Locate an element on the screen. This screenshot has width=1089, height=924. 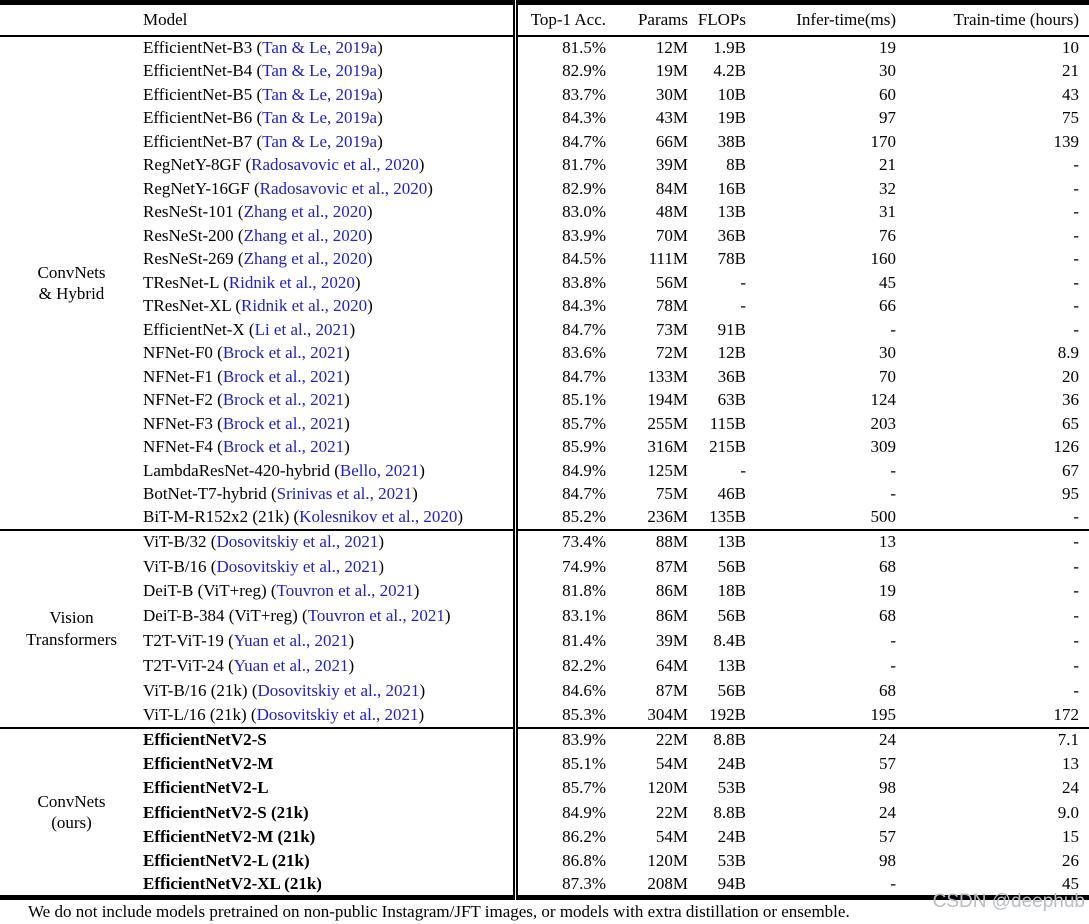
infer-time-cell: 203 is located at coordinates (883, 423).